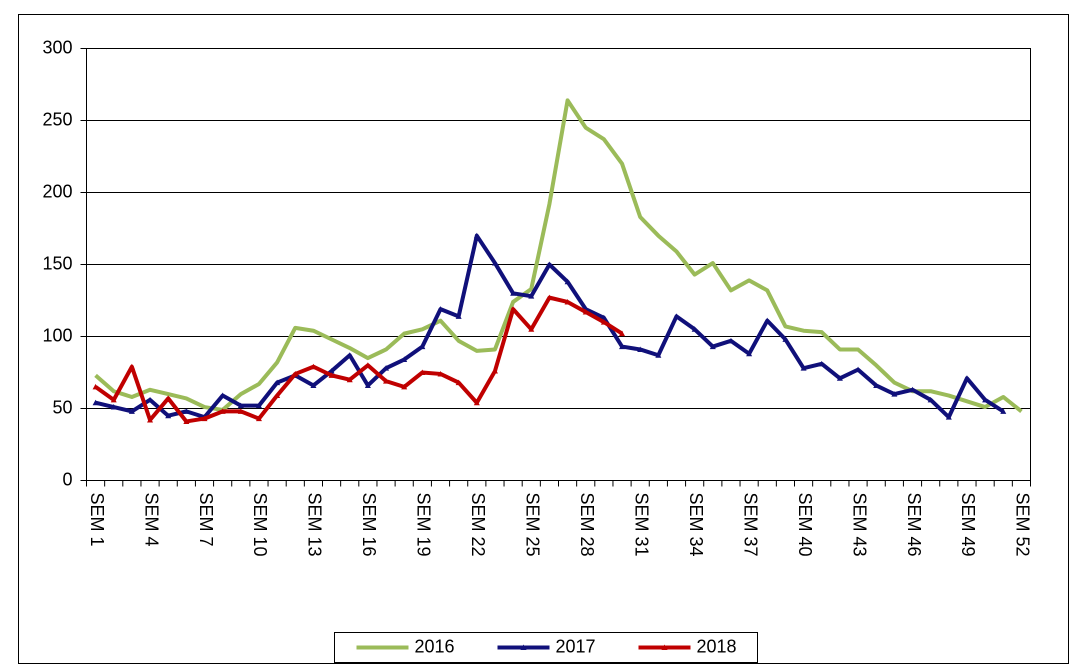 The height and width of the screenshot is (665, 1070). What do you see at coordinates (57, 119) in the screenshot?
I see `y-tick-label: 250` at bounding box center [57, 119].